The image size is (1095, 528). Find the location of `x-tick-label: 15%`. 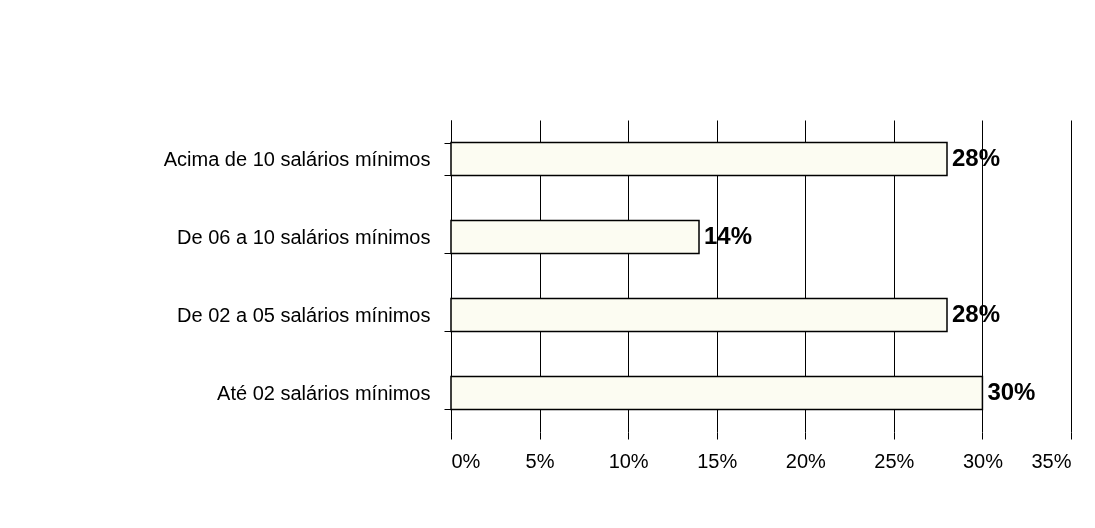

x-tick-label: 15% is located at coordinates (717, 460).